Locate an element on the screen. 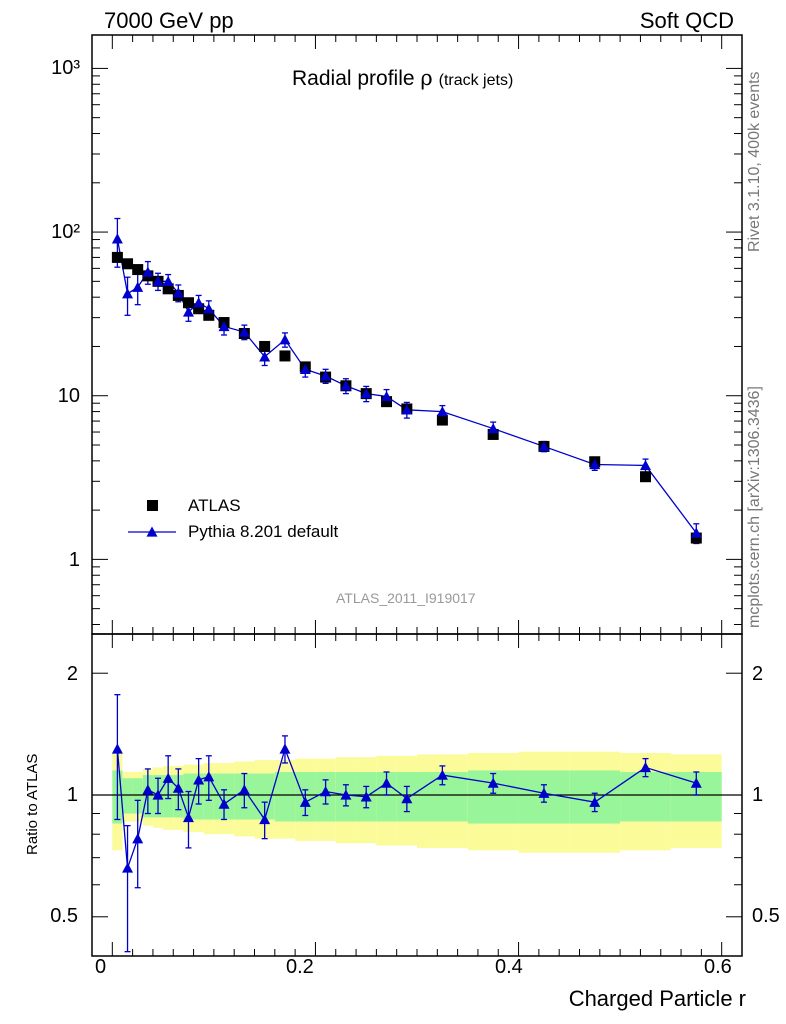 The image size is (786, 1024). title-main: Radial profile is located at coordinates (356, 78).